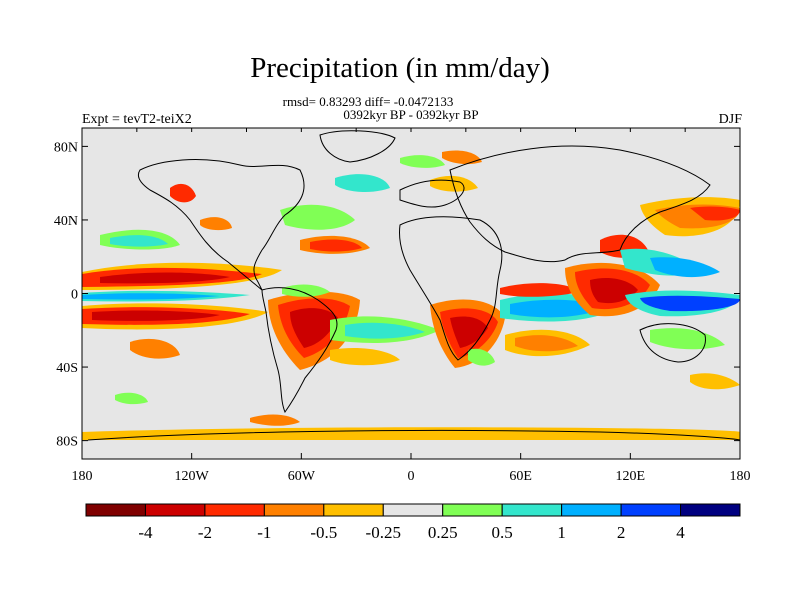  I want to click on experiment-label: Expt = tevT2-teiX2, so click(137, 119).